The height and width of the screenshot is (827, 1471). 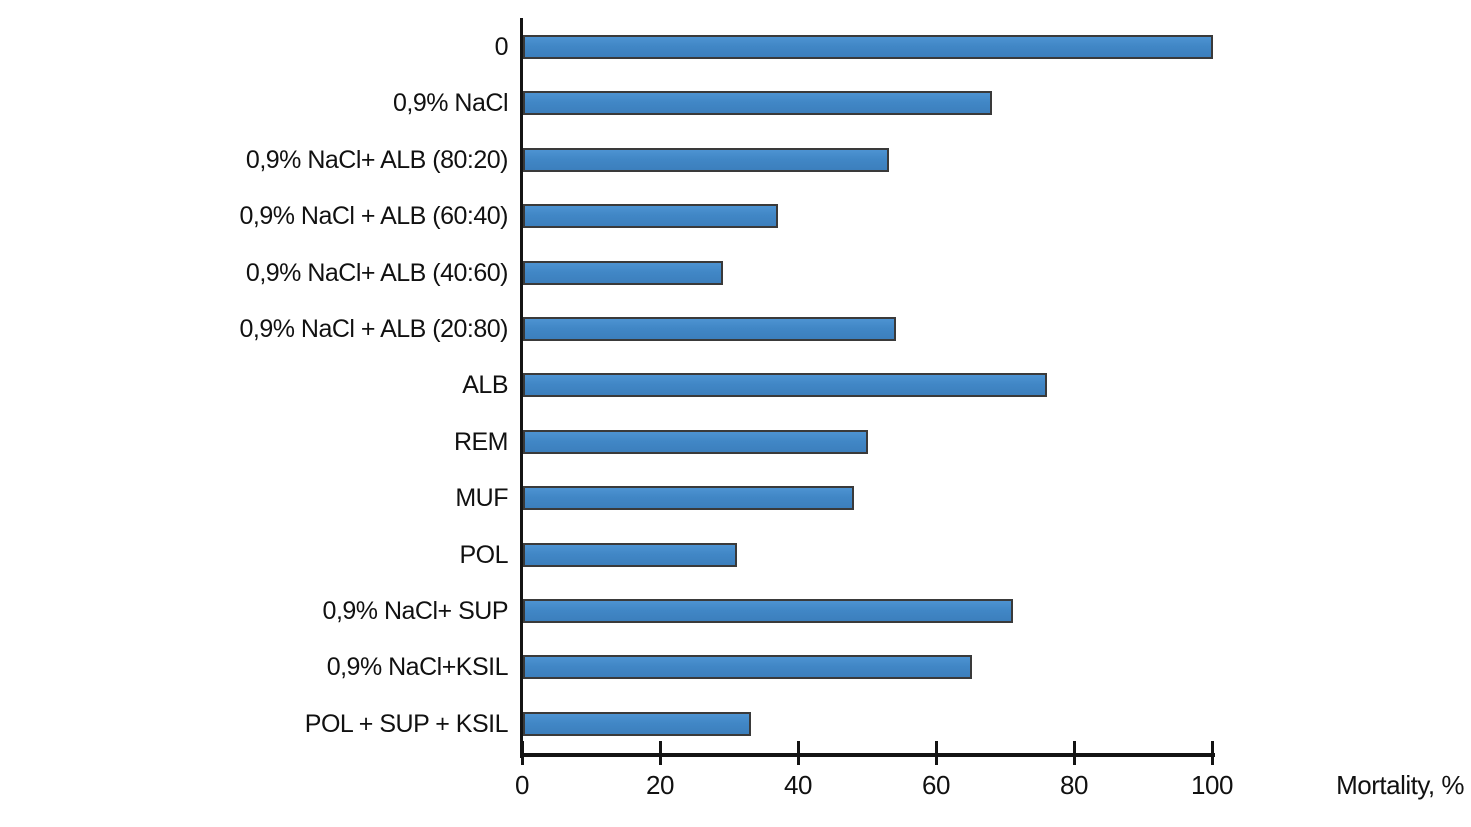 I want to click on category-label: 0,9% NaCl+KSIL, so click(x=417, y=667).